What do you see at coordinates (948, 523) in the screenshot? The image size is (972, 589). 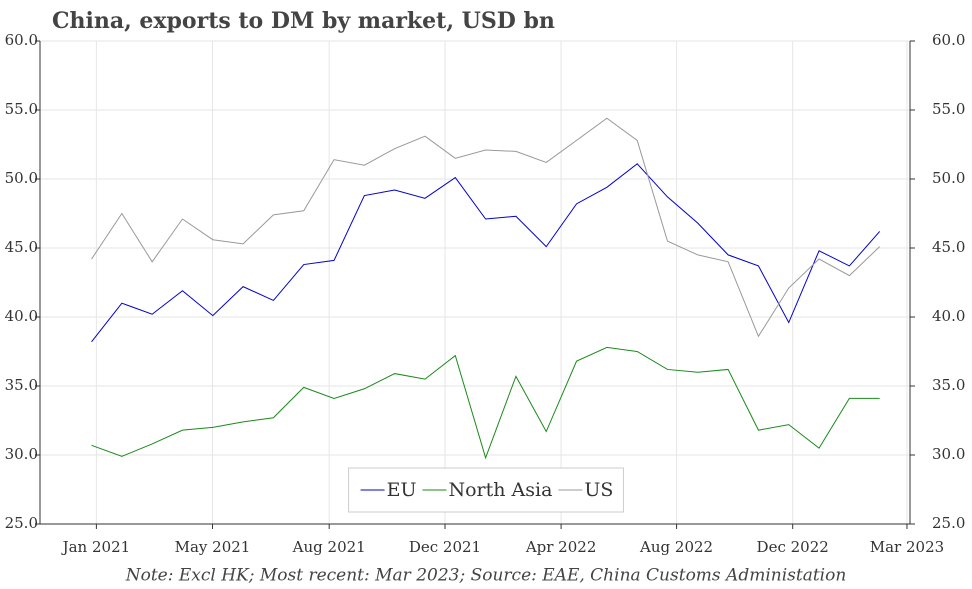 I see `y2-tick-label: 25.0` at bounding box center [948, 523].